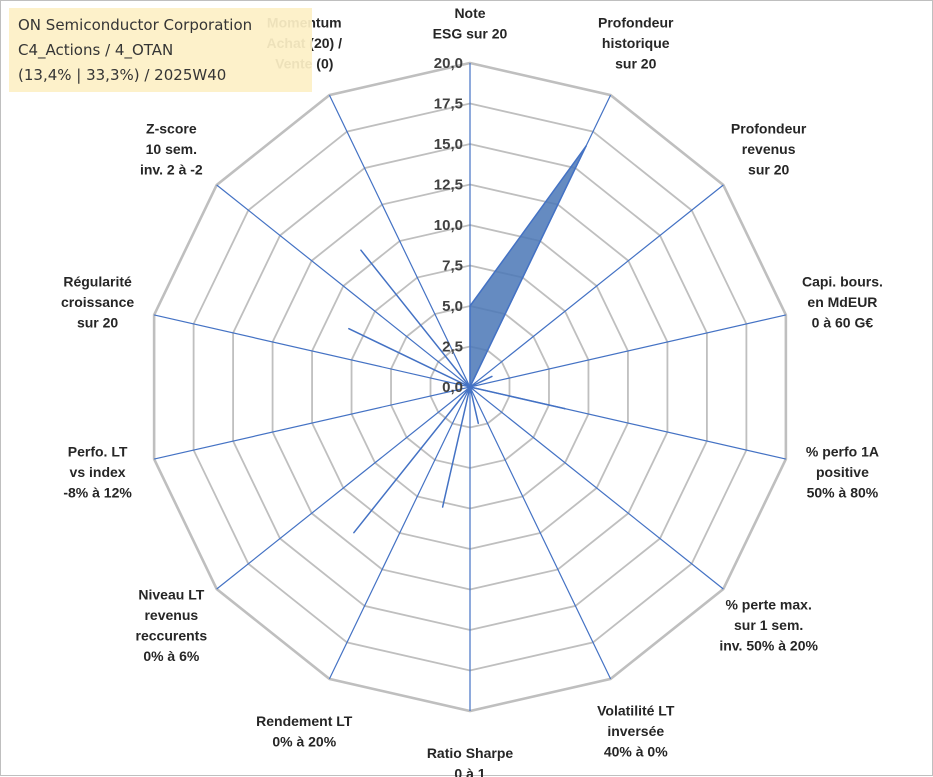 This screenshot has height=777, width=933. What do you see at coordinates (452, 387) in the screenshot?
I see `tick-label-0: 0,0` at bounding box center [452, 387].